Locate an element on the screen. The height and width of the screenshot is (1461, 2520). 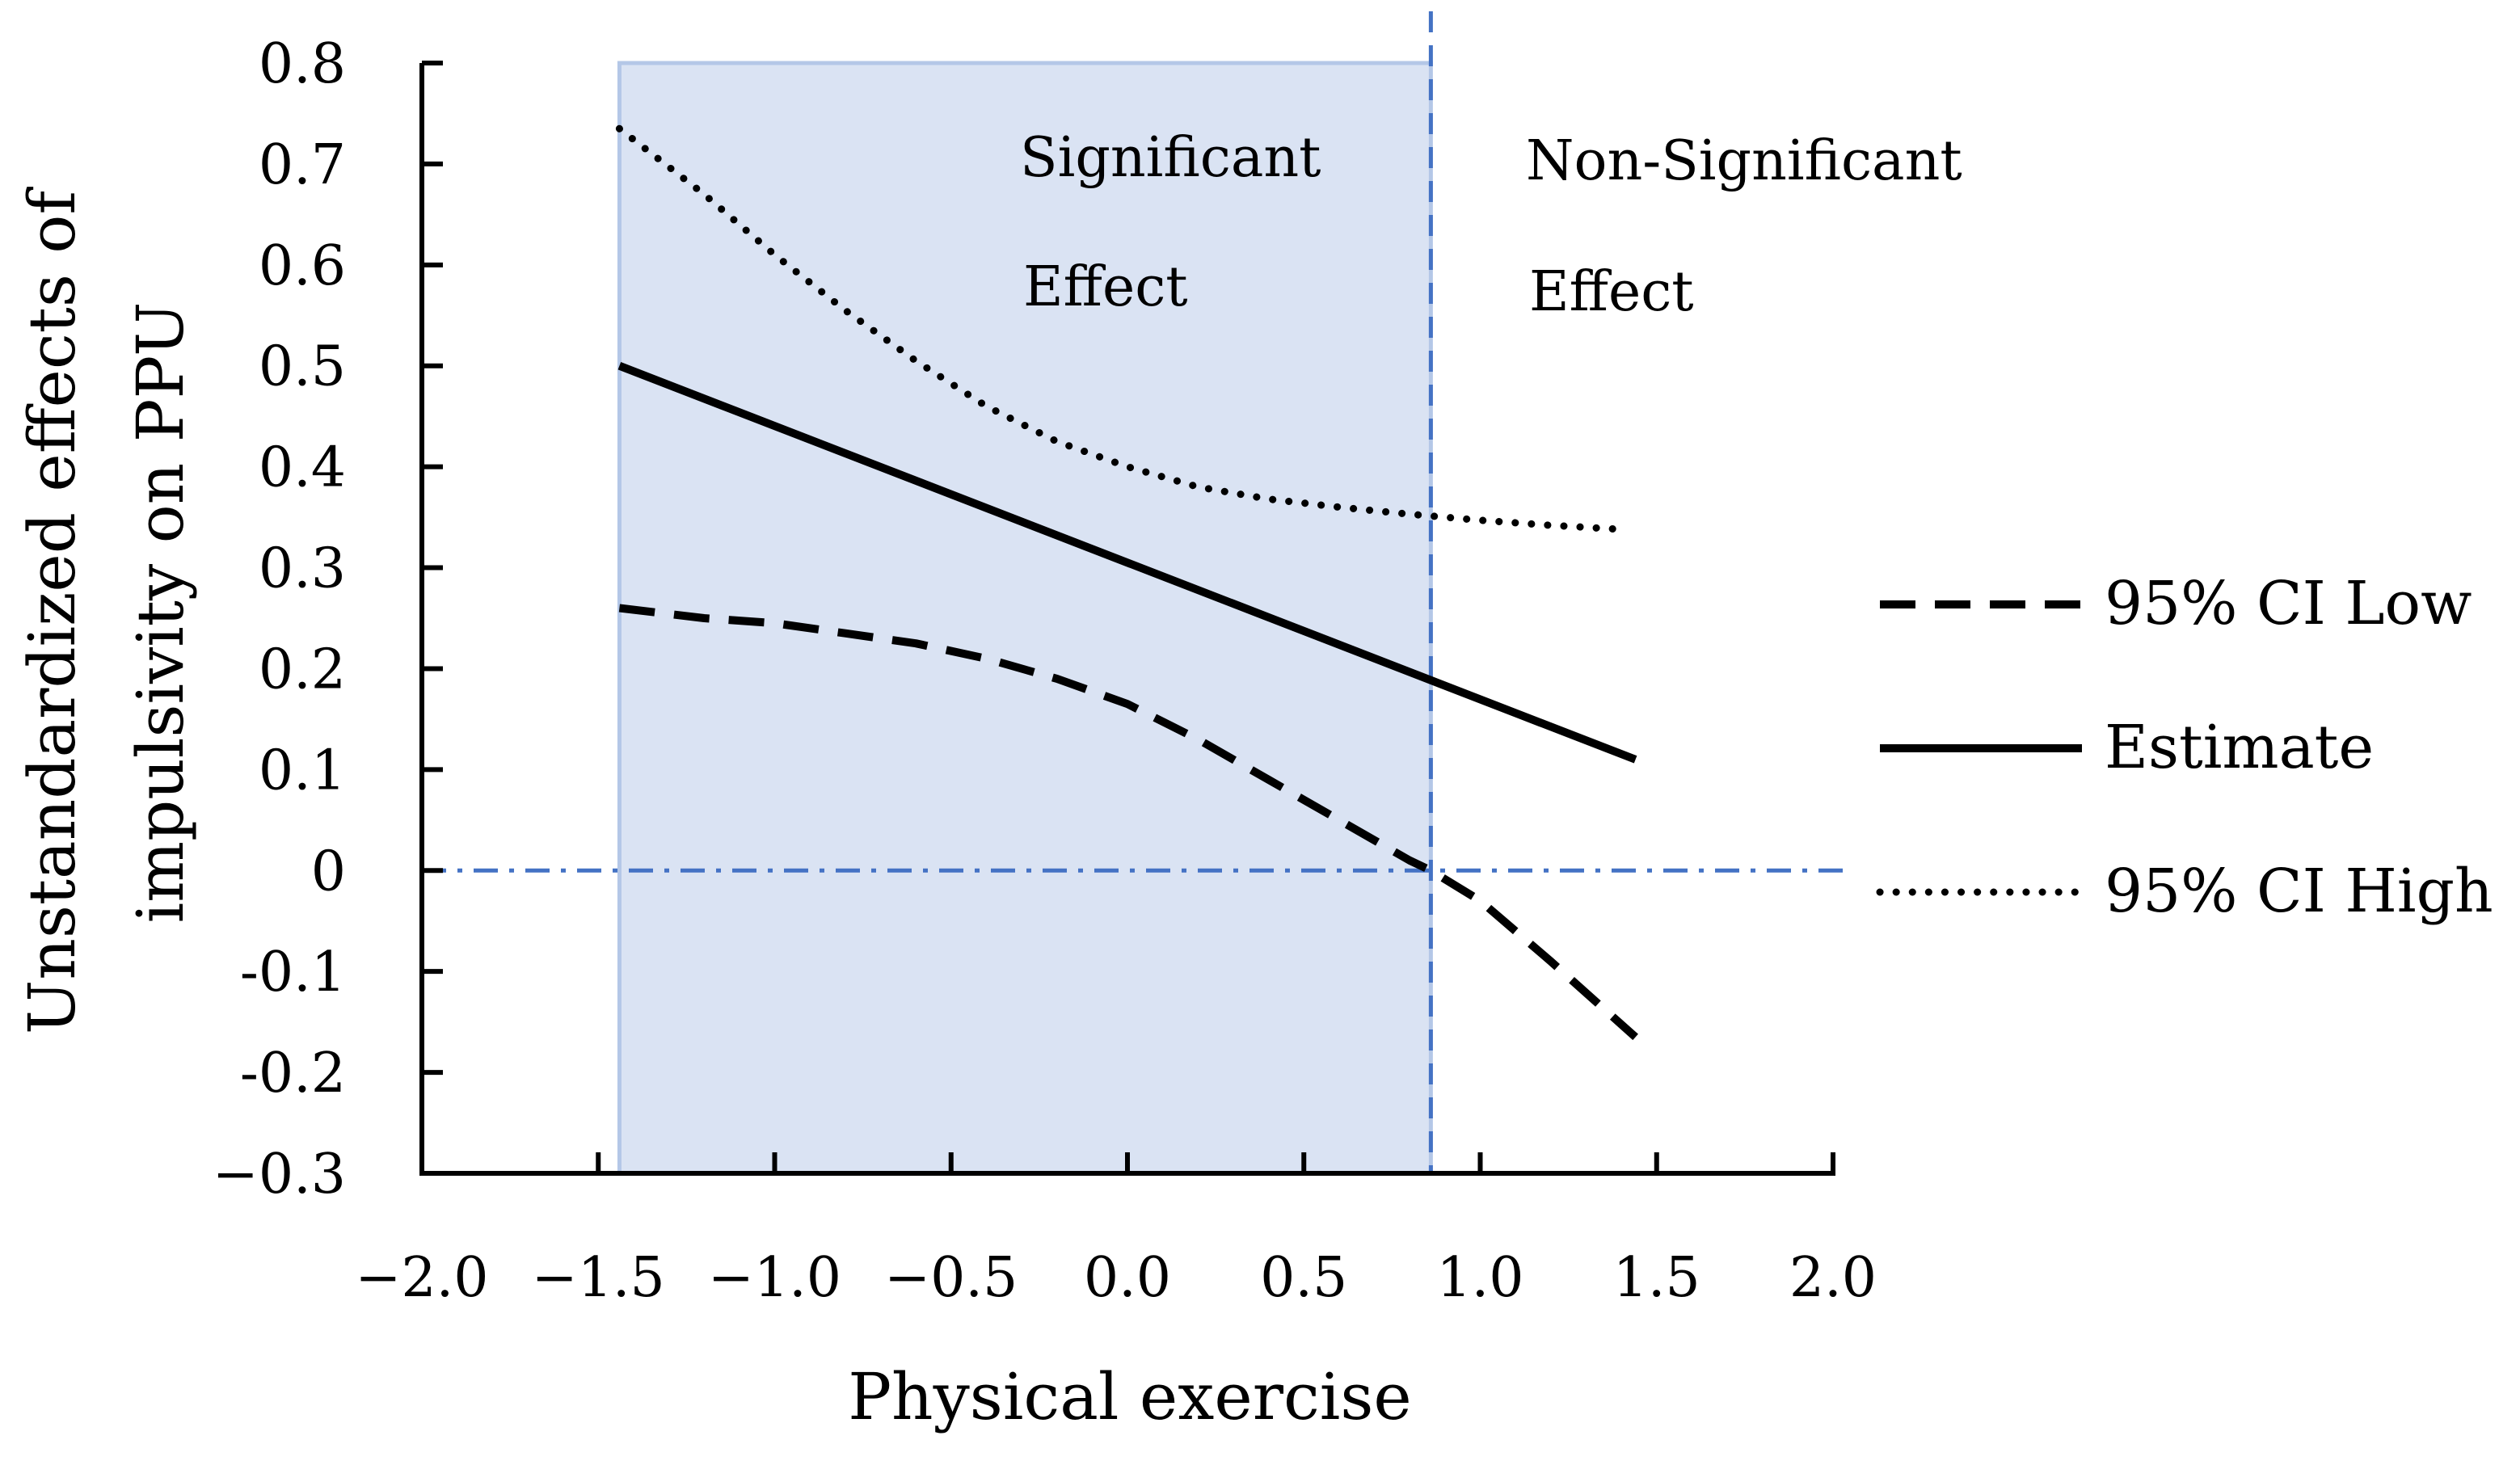
y-tick-label: 0.2 is located at coordinates (302, 669).